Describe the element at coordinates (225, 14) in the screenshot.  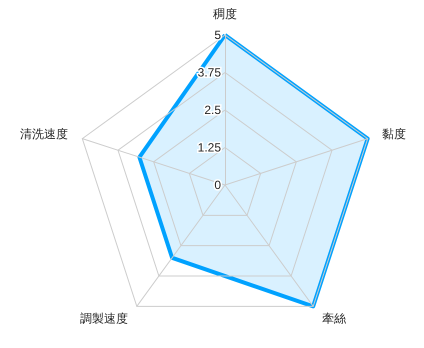
I see `spoke-label: 稠度` at that location.